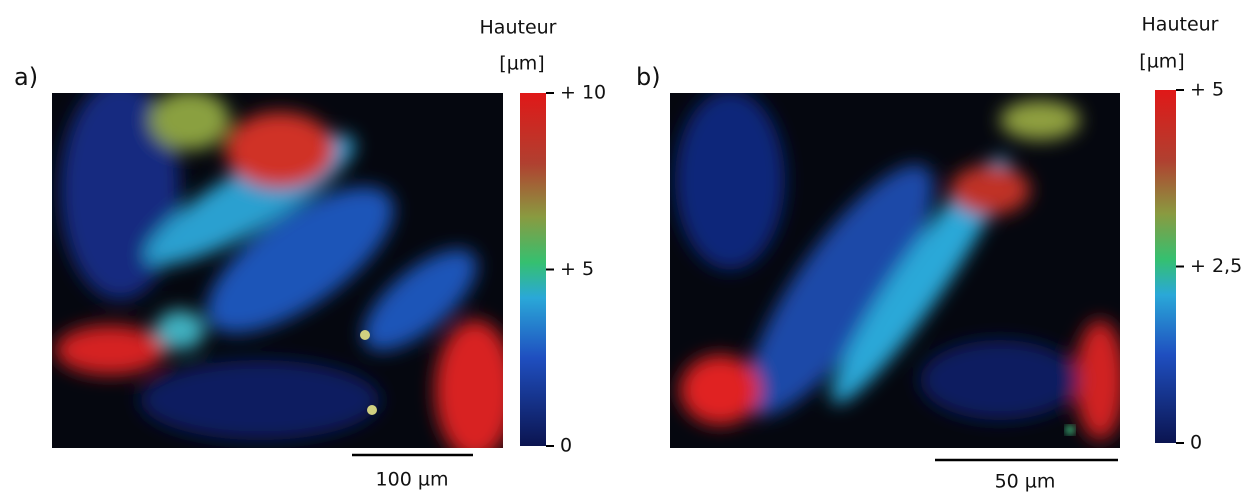 This screenshot has height=492, width=1242. I want to click on colorbar-b, so click(1165, 266).